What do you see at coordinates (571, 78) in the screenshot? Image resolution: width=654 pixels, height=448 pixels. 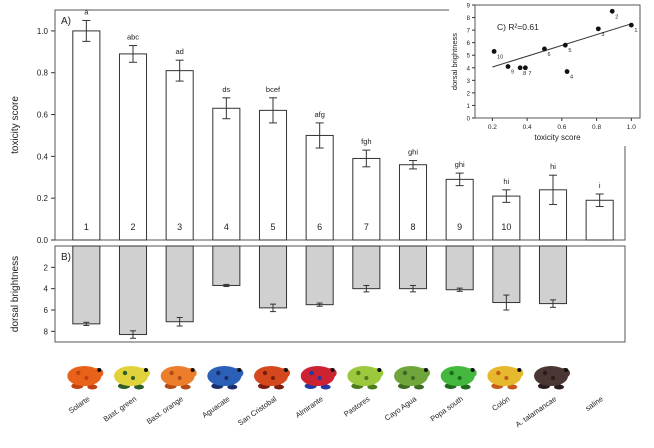 I see `panel-c-point-label: 4` at bounding box center [571, 78].